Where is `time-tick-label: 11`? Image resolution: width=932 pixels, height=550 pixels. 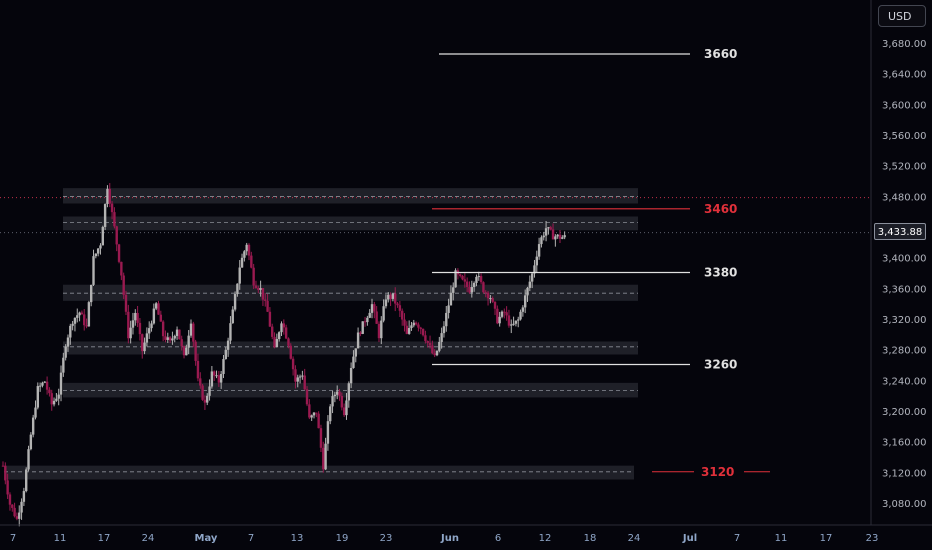 time-tick-label: 11 is located at coordinates (781, 538).